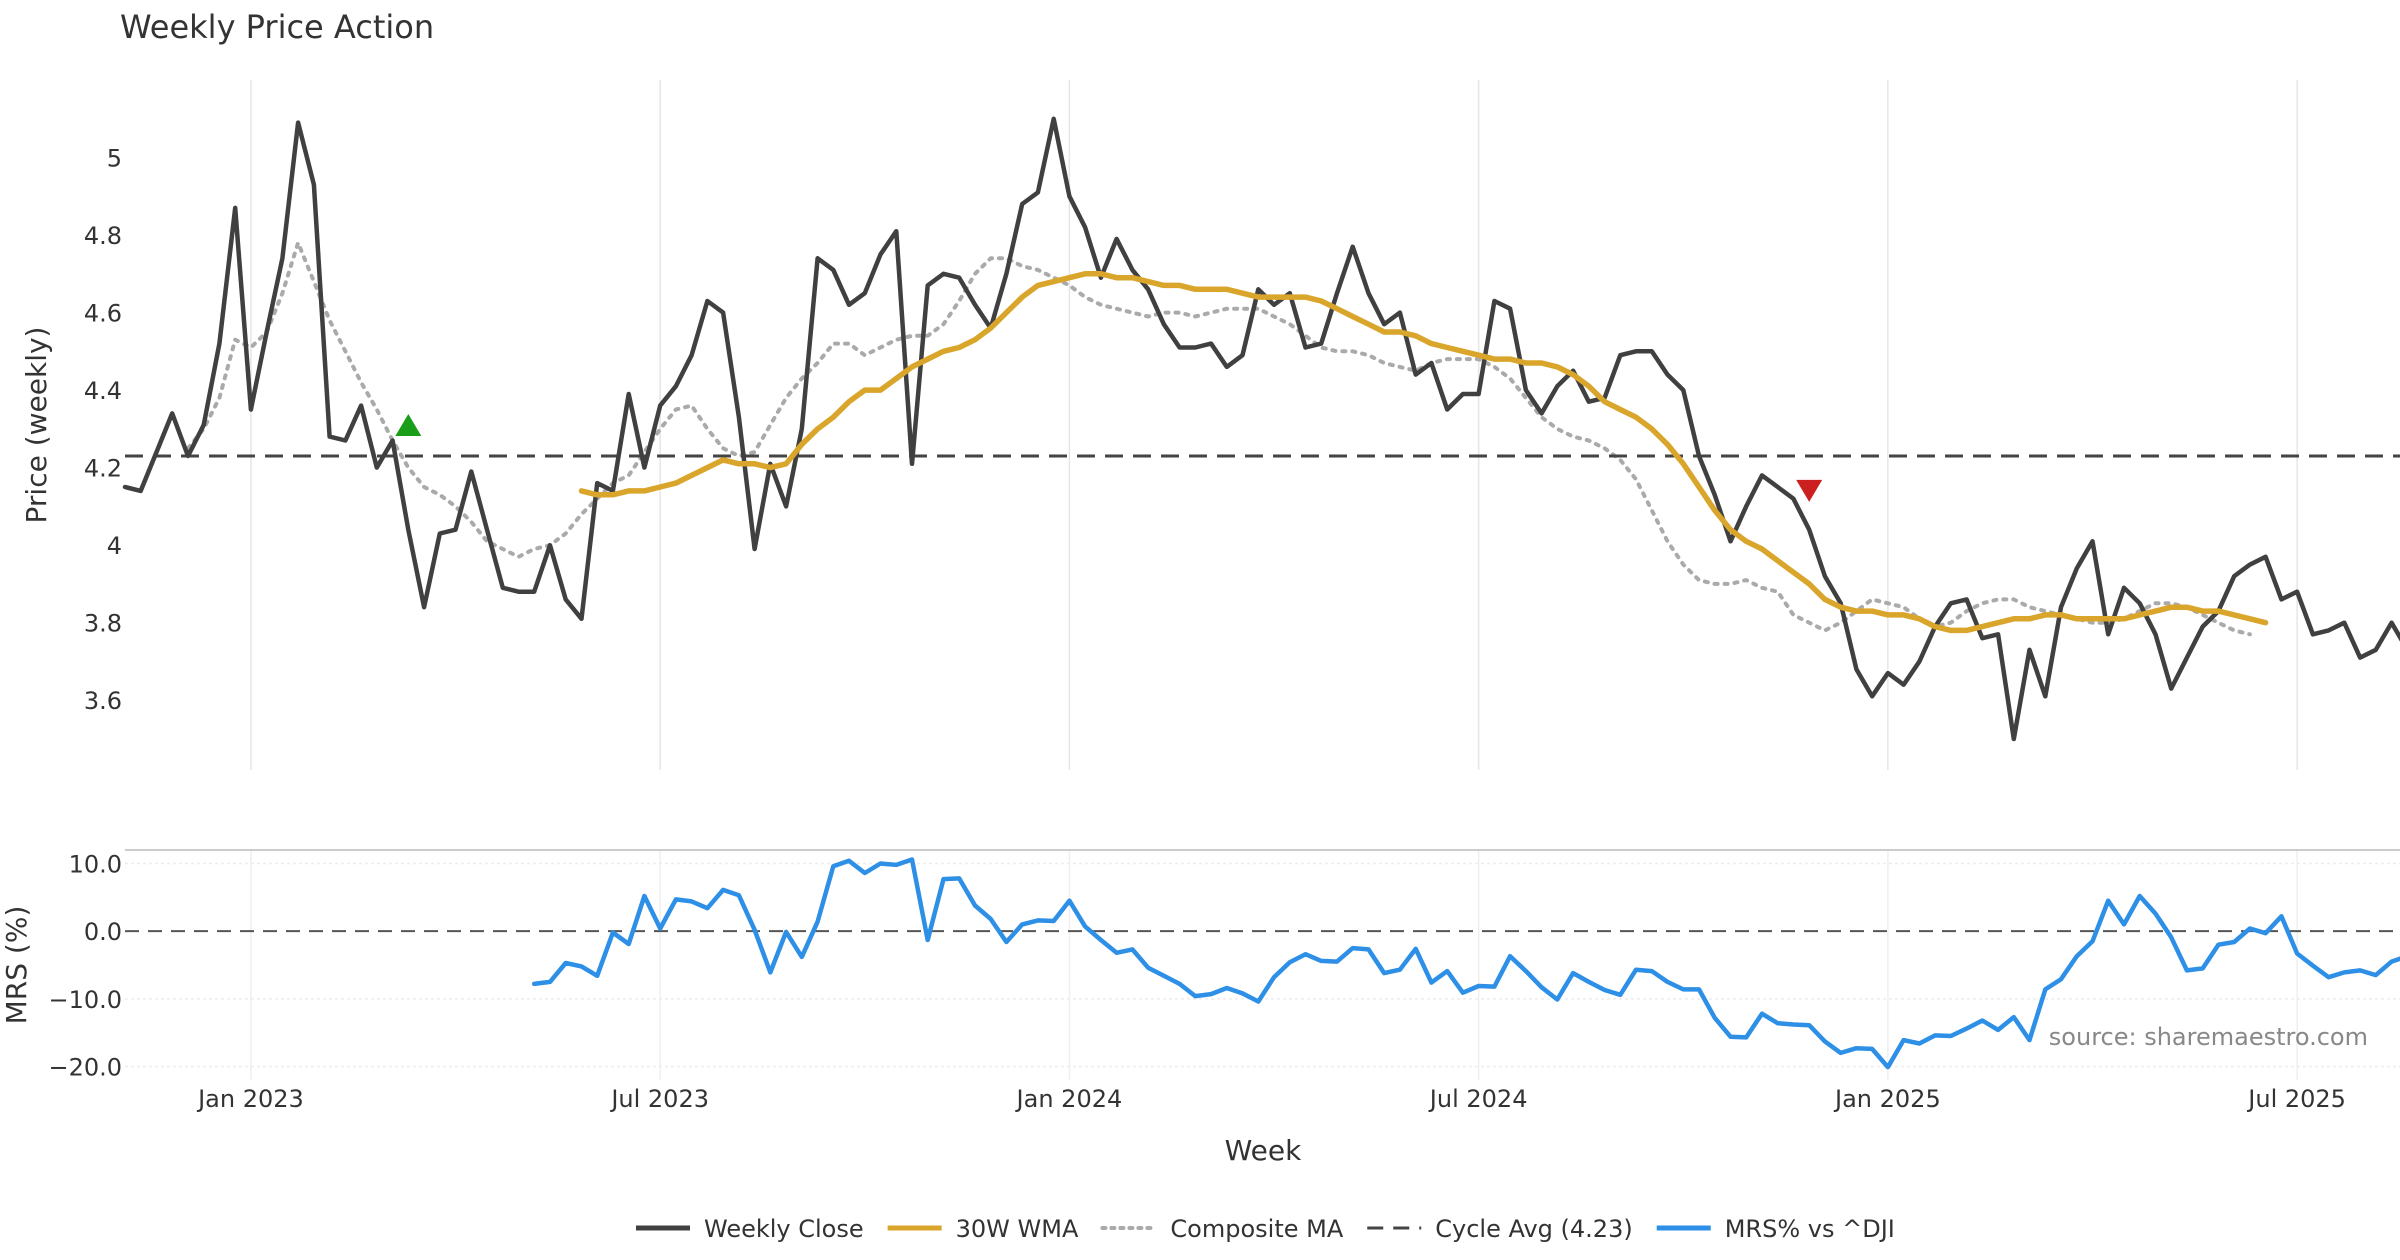 This screenshot has height=1260, width=2400. What do you see at coordinates (250, 1099) in the screenshot?
I see `x-tick-label: Jan 2023` at bounding box center [250, 1099].